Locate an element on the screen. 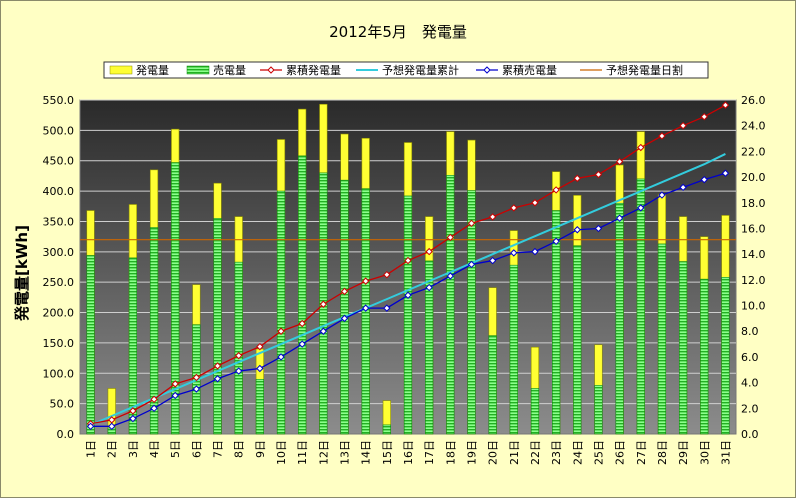  y-tick-label: 400.0 is located at coordinates (59, 191).